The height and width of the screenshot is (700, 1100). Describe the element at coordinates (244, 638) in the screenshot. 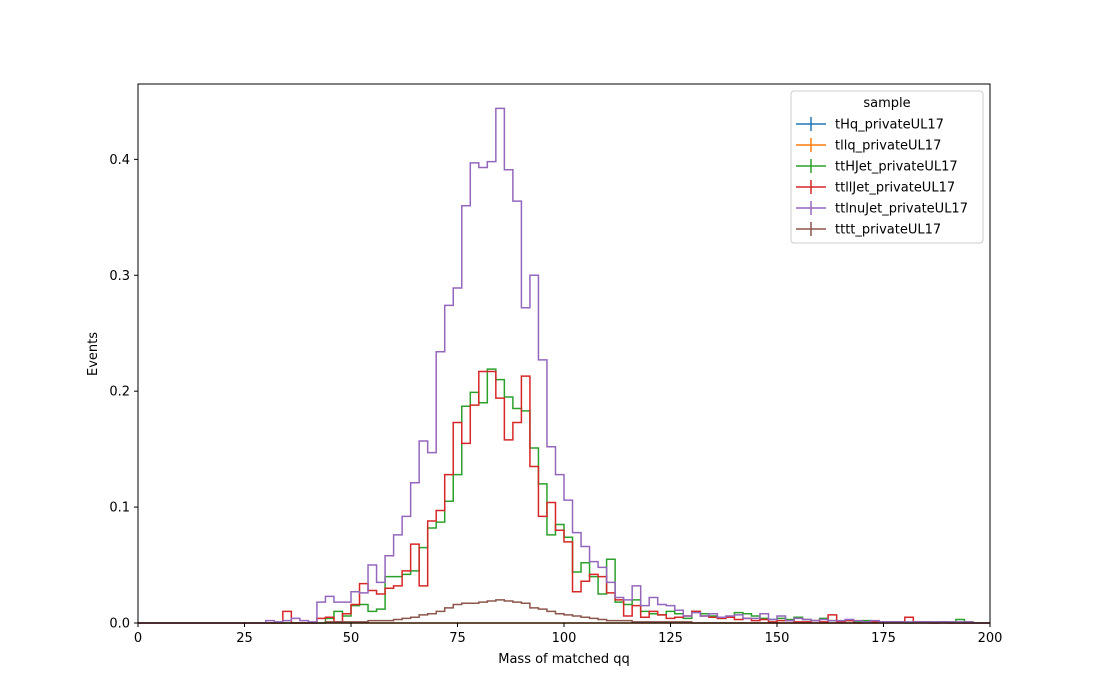

I see `x-tick-label: 25` at that location.